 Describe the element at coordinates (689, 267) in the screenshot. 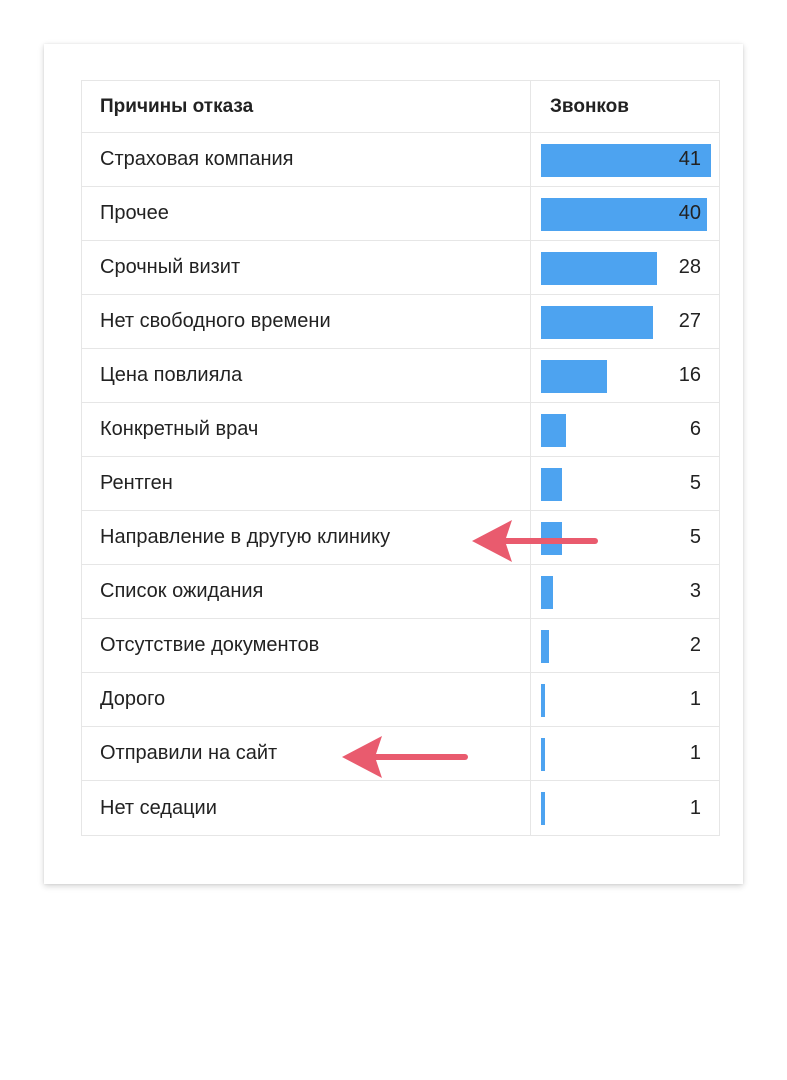

I see `calls-value: 28` at that location.